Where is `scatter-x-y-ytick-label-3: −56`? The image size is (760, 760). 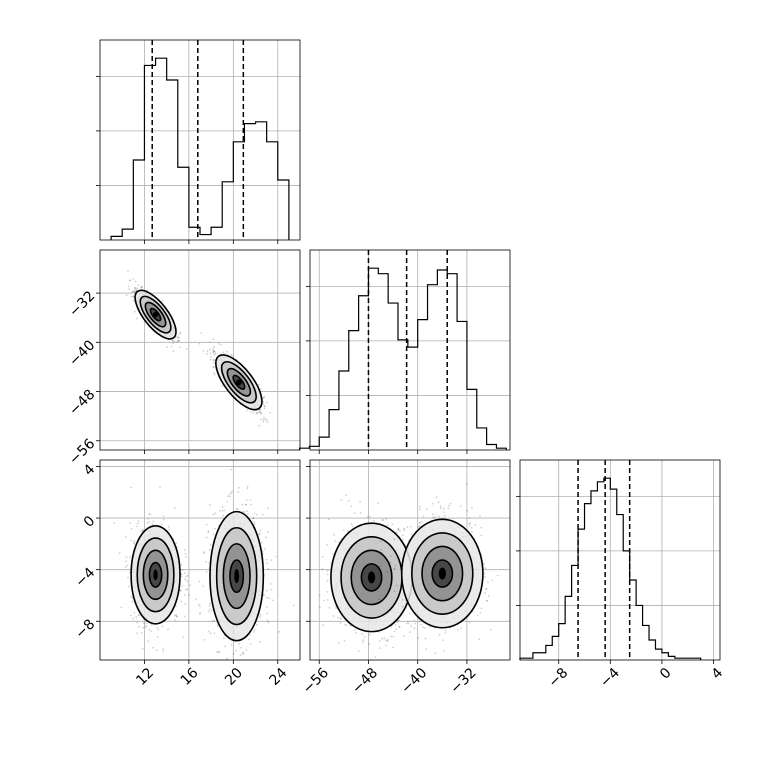 scatter-x-y-ytick-label-3: −56 is located at coordinates (82, 452).